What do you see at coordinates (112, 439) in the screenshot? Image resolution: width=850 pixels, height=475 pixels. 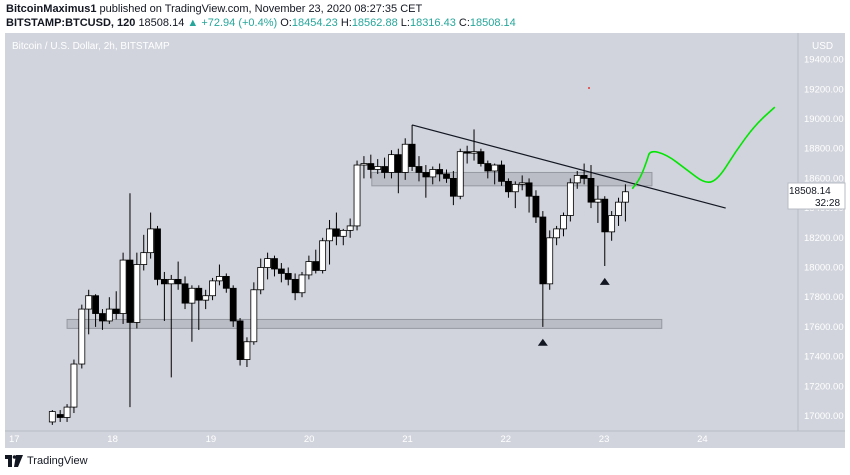 I see `x-tick-label: 18` at bounding box center [112, 439].